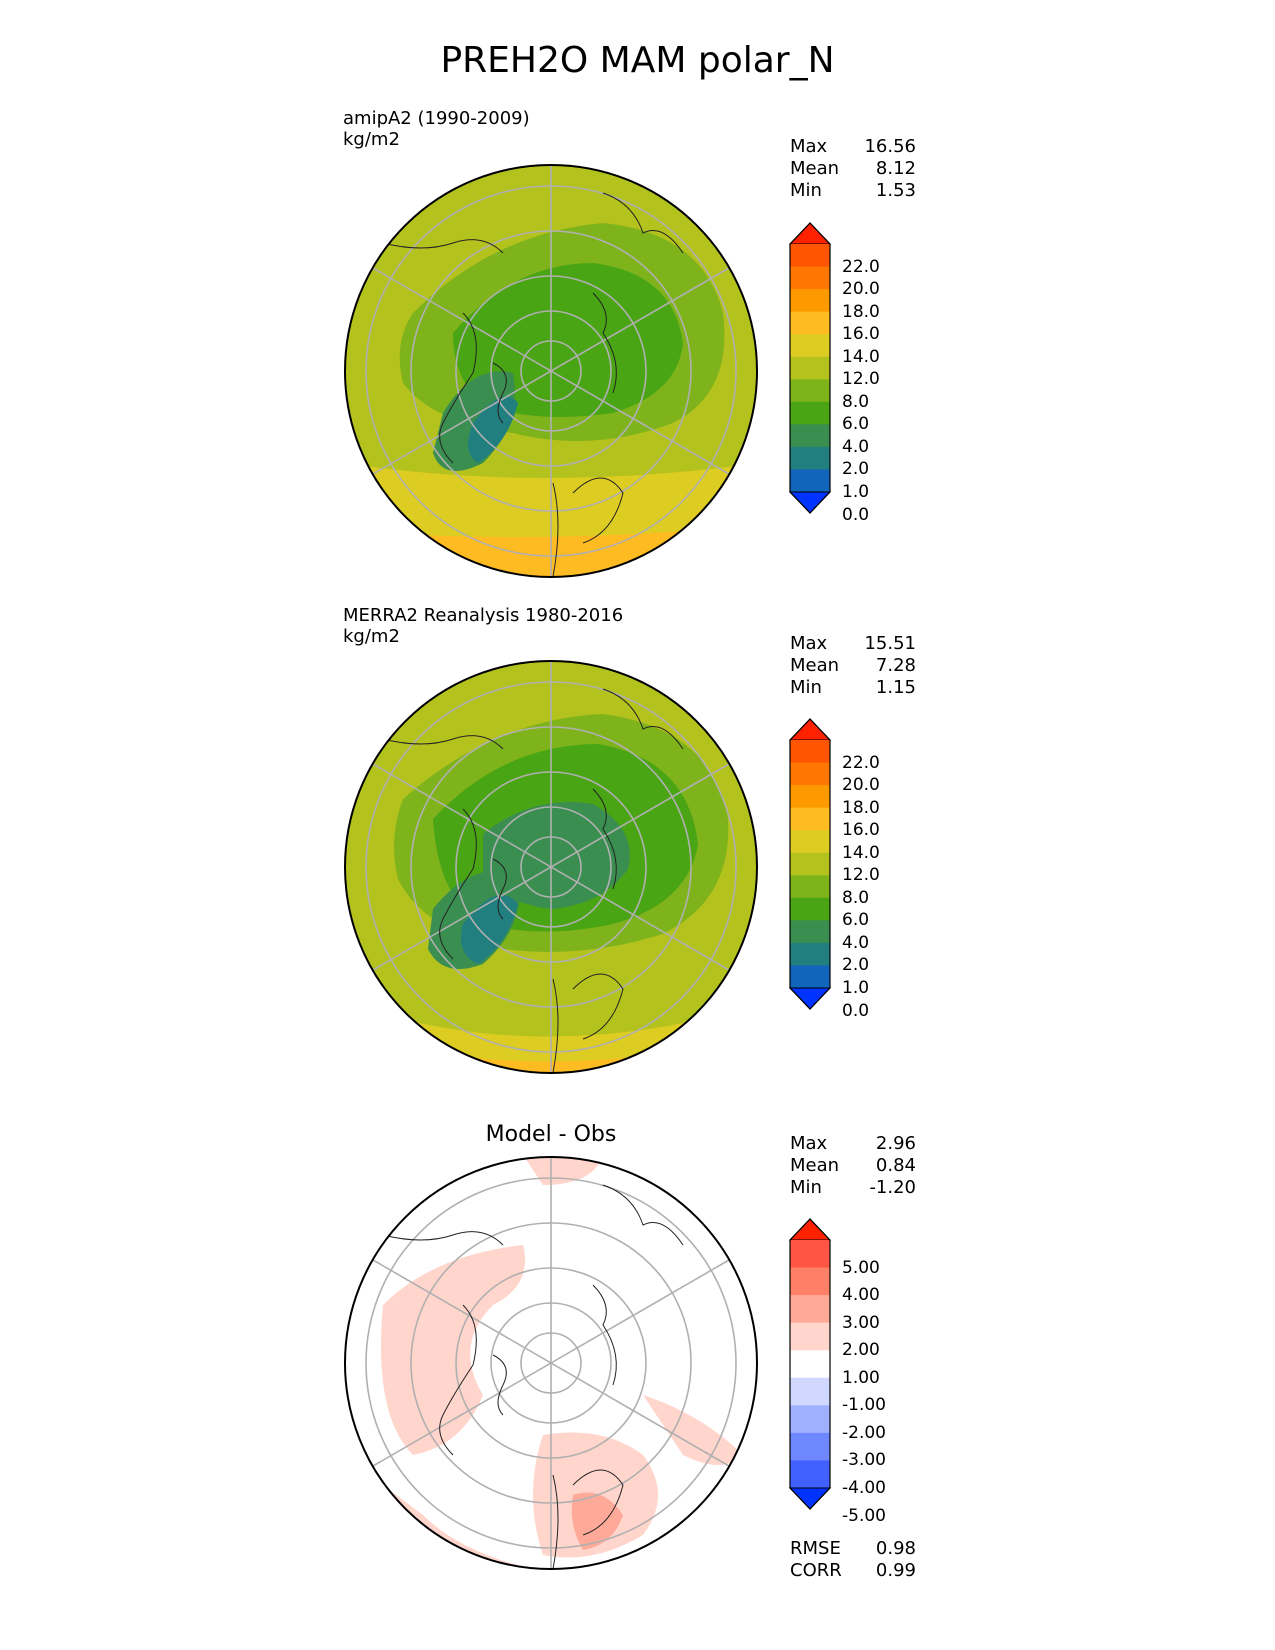 The image size is (1275, 1650). Describe the element at coordinates (371, 139) in the screenshot. I see `panel1-units: kg/m2` at that location.